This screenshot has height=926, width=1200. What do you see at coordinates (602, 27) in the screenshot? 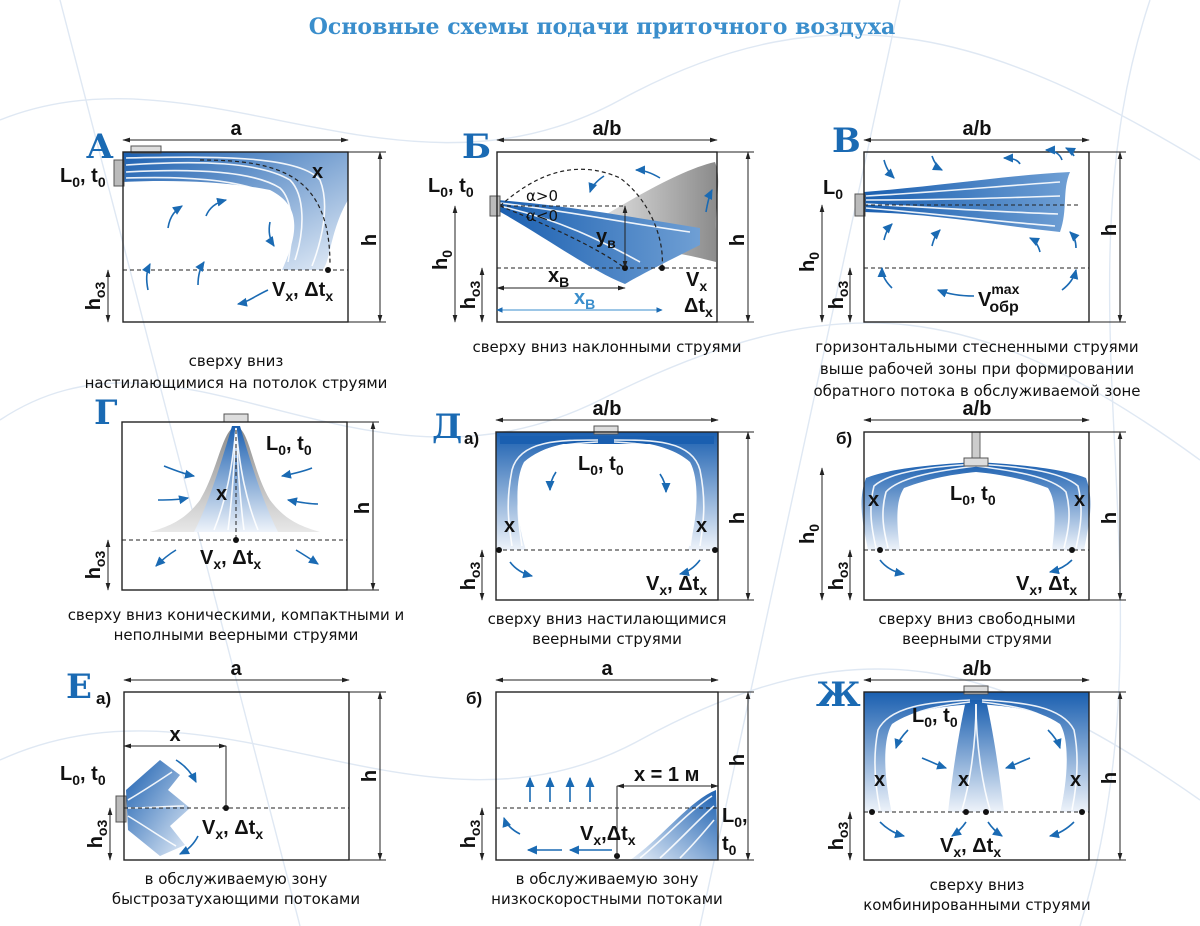
I see `page-title: Основные схемы подачи приточного воздуха` at bounding box center [602, 27].